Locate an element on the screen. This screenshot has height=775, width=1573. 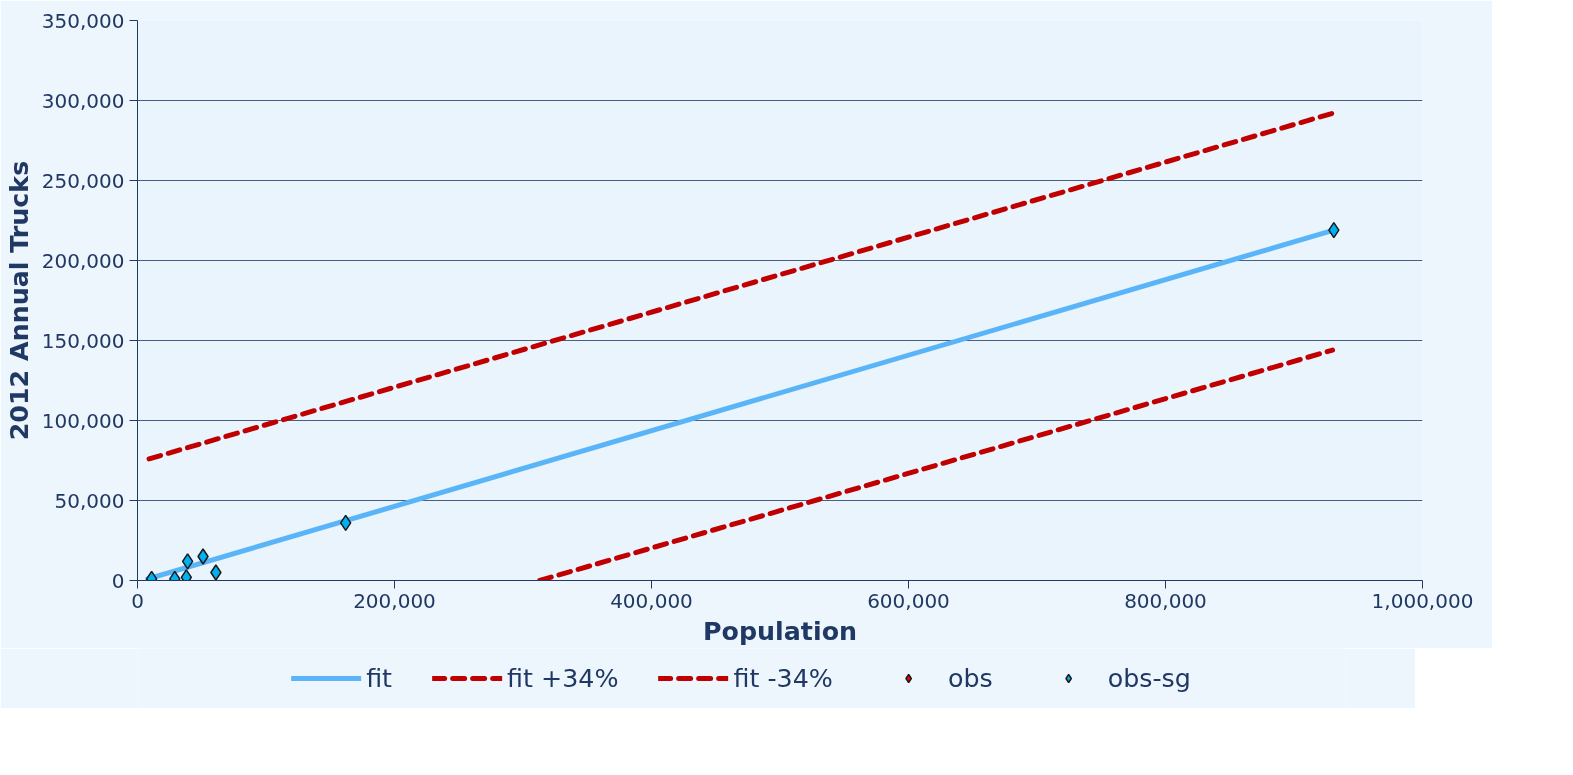
legend-label: obs is located at coordinates (970, 678).